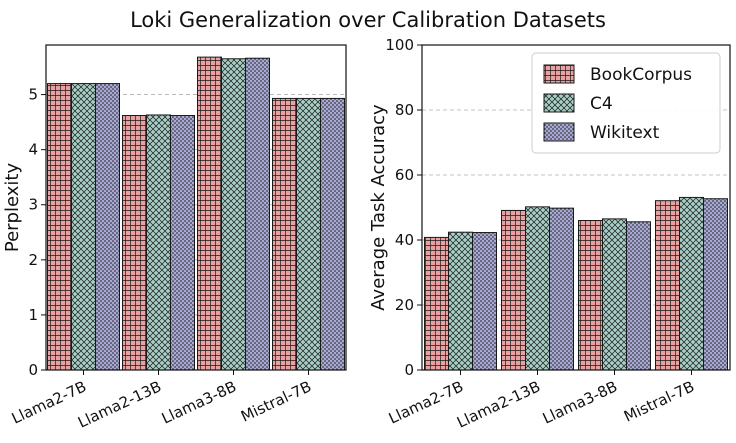  What do you see at coordinates (404, 240) in the screenshot?
I see `y-tick-label: 40` at bounding box center [404, 240].